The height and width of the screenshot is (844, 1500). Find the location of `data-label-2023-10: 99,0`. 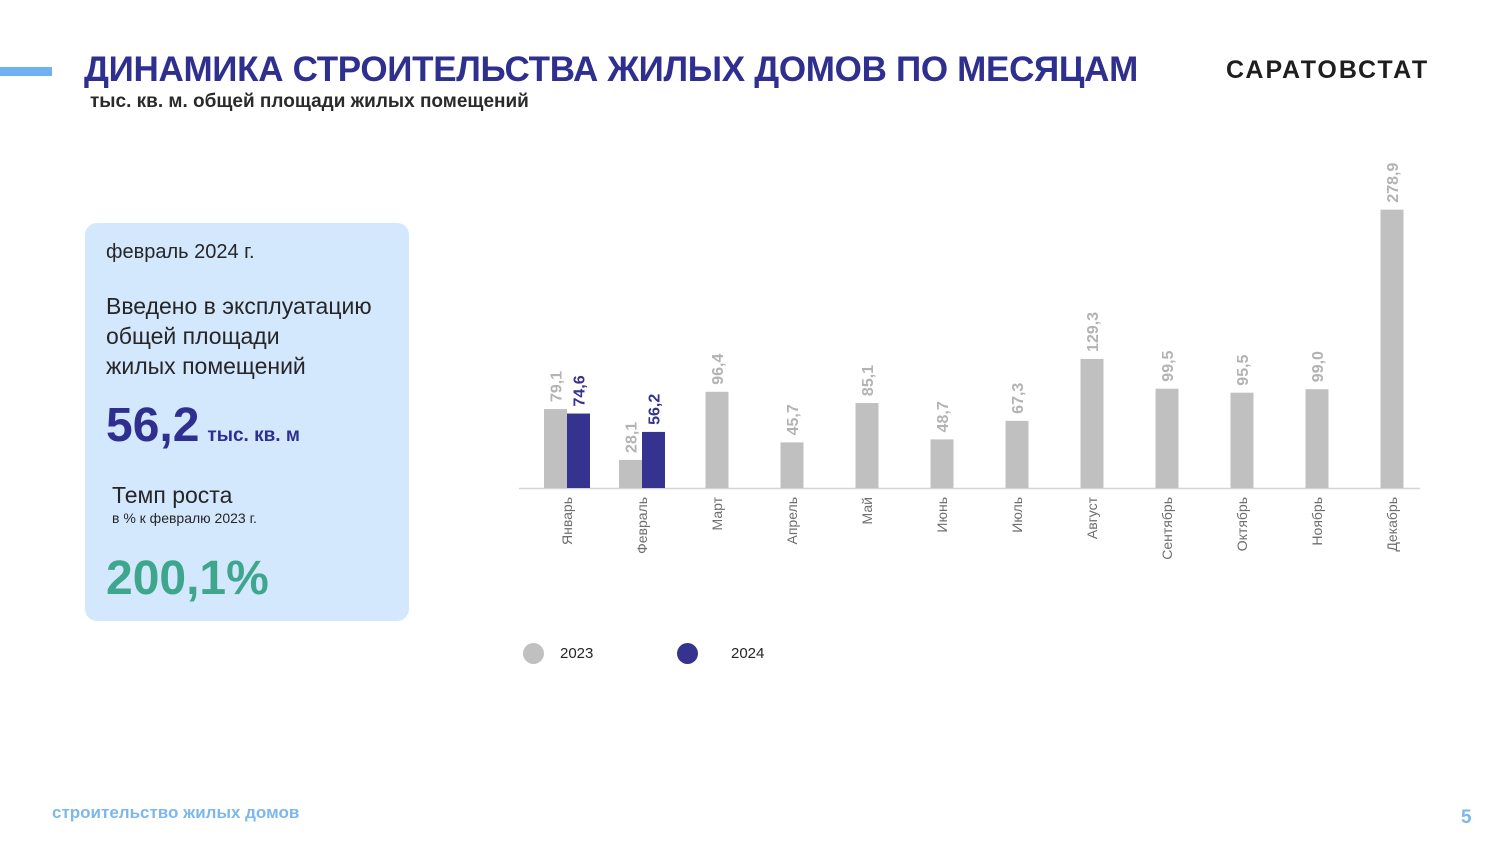

data-label-2023-10: 99,0 is located at coordinates (1318, 366).